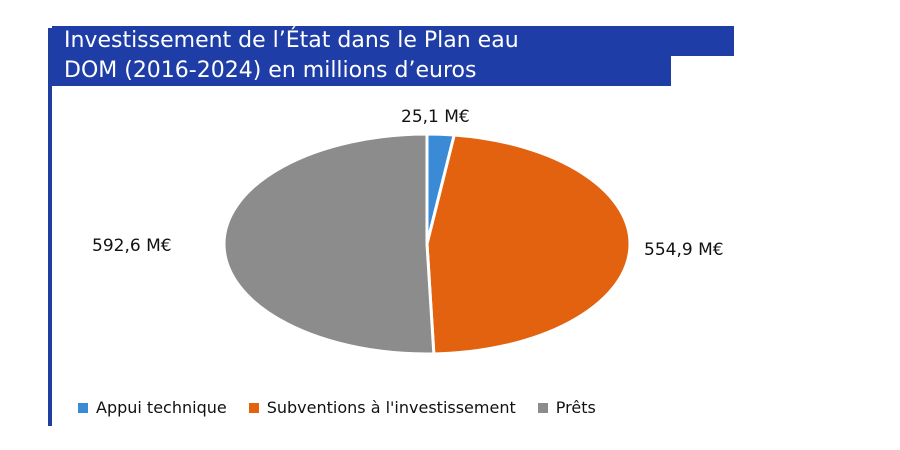  I want to click on left-accent-rule, so click(50, 227).